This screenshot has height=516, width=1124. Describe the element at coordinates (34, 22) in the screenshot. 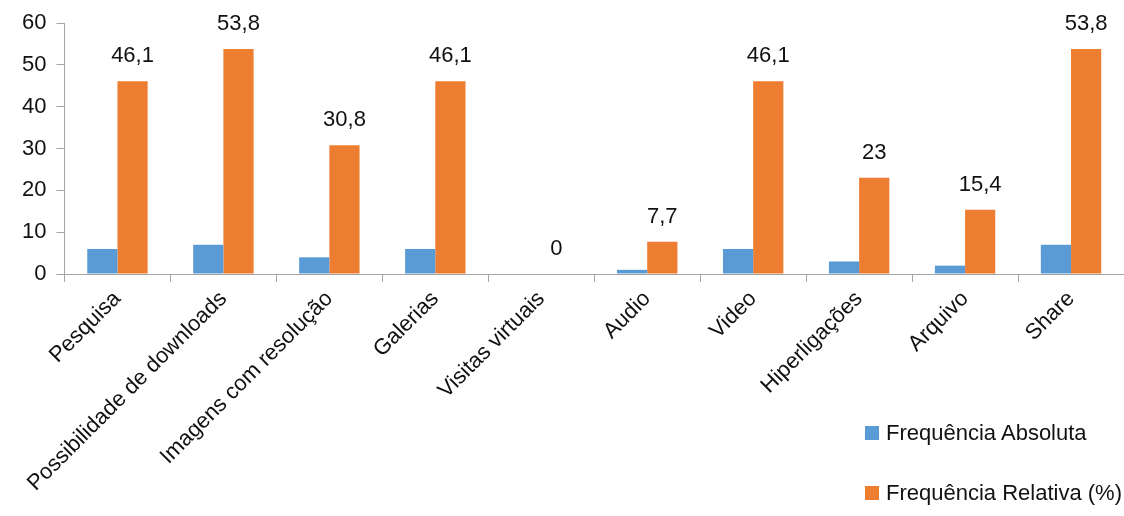

I see `y-tick-label: 60` at that location.